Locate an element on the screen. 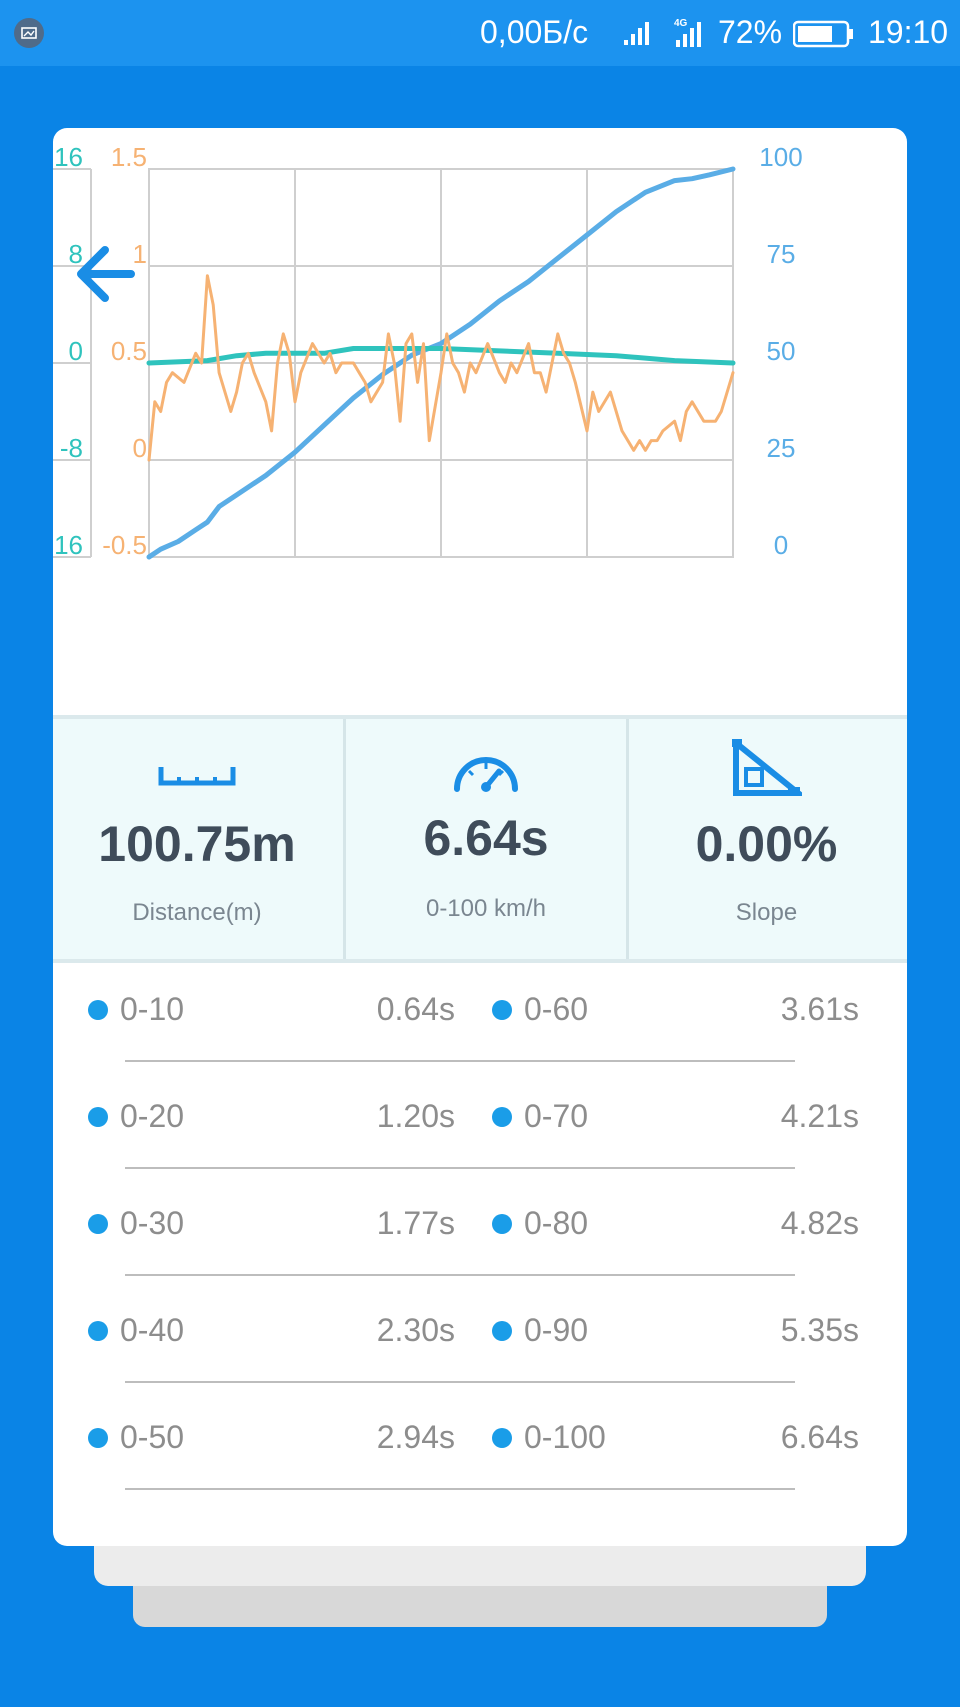  split-row: 0-50 2.94s 0-100 6.64s is located at coordinates (480, 1439).